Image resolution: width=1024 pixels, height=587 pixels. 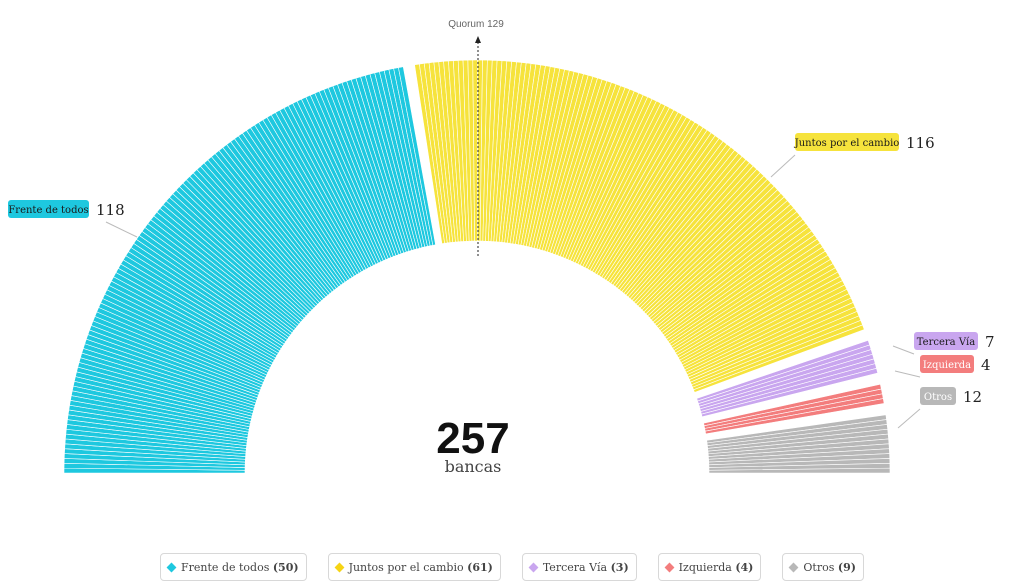 I want to click on leader-line-frente-de-todos, so click(x=121, y=229).